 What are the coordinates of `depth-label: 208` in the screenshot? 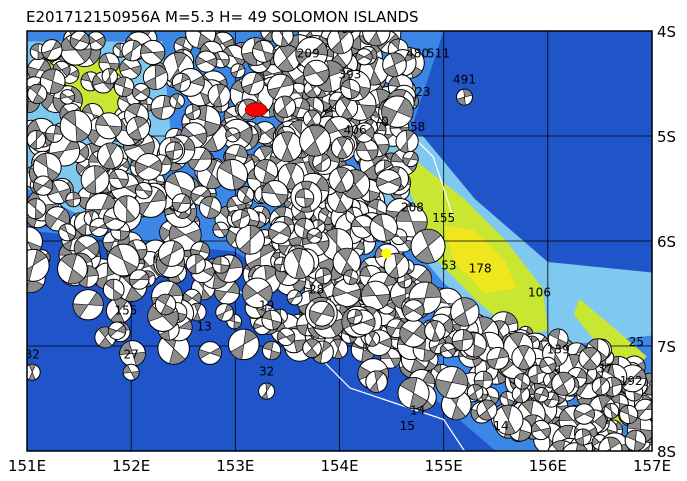 It's located at (412, 208).